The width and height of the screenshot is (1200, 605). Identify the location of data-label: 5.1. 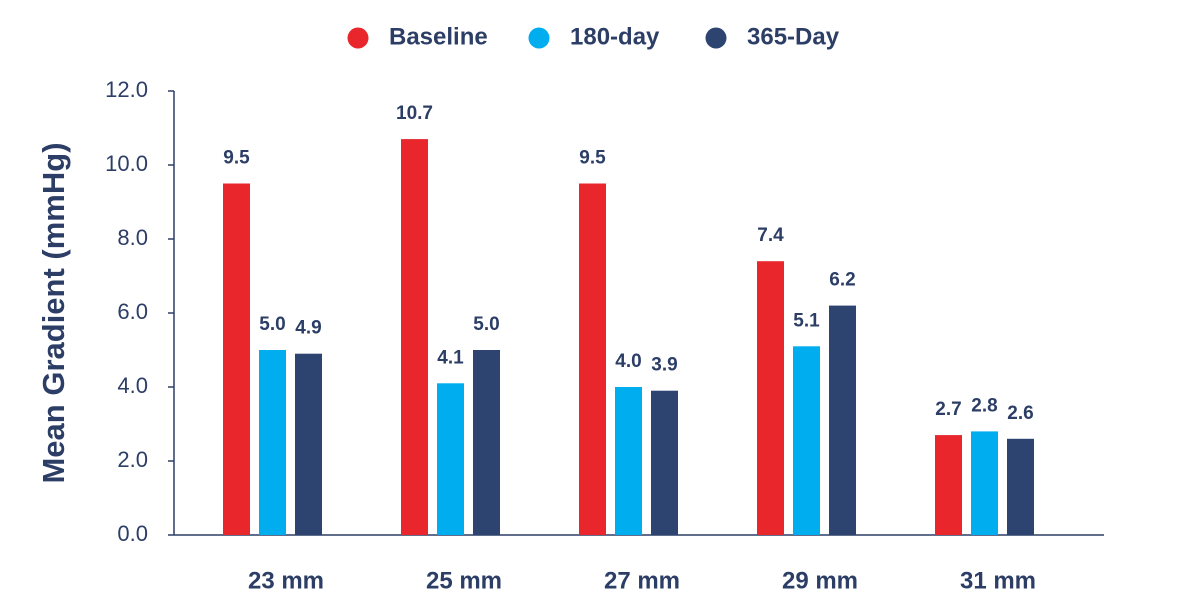
(806, 320).